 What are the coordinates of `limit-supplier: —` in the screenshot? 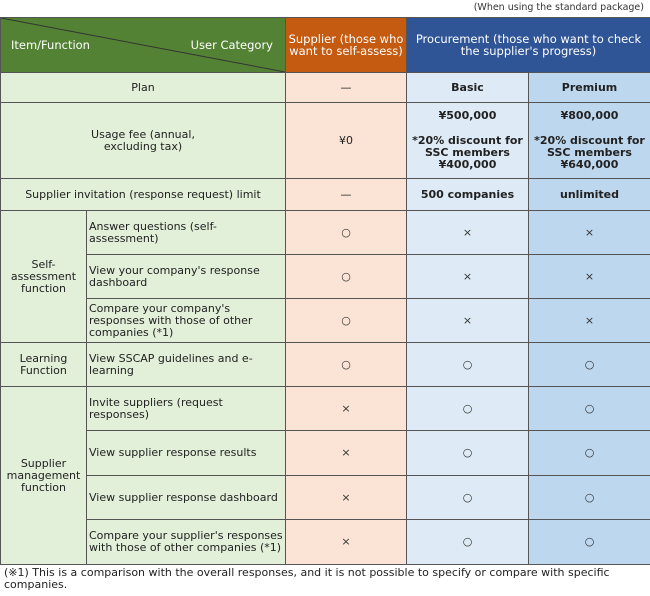 It's located at (346, 194).